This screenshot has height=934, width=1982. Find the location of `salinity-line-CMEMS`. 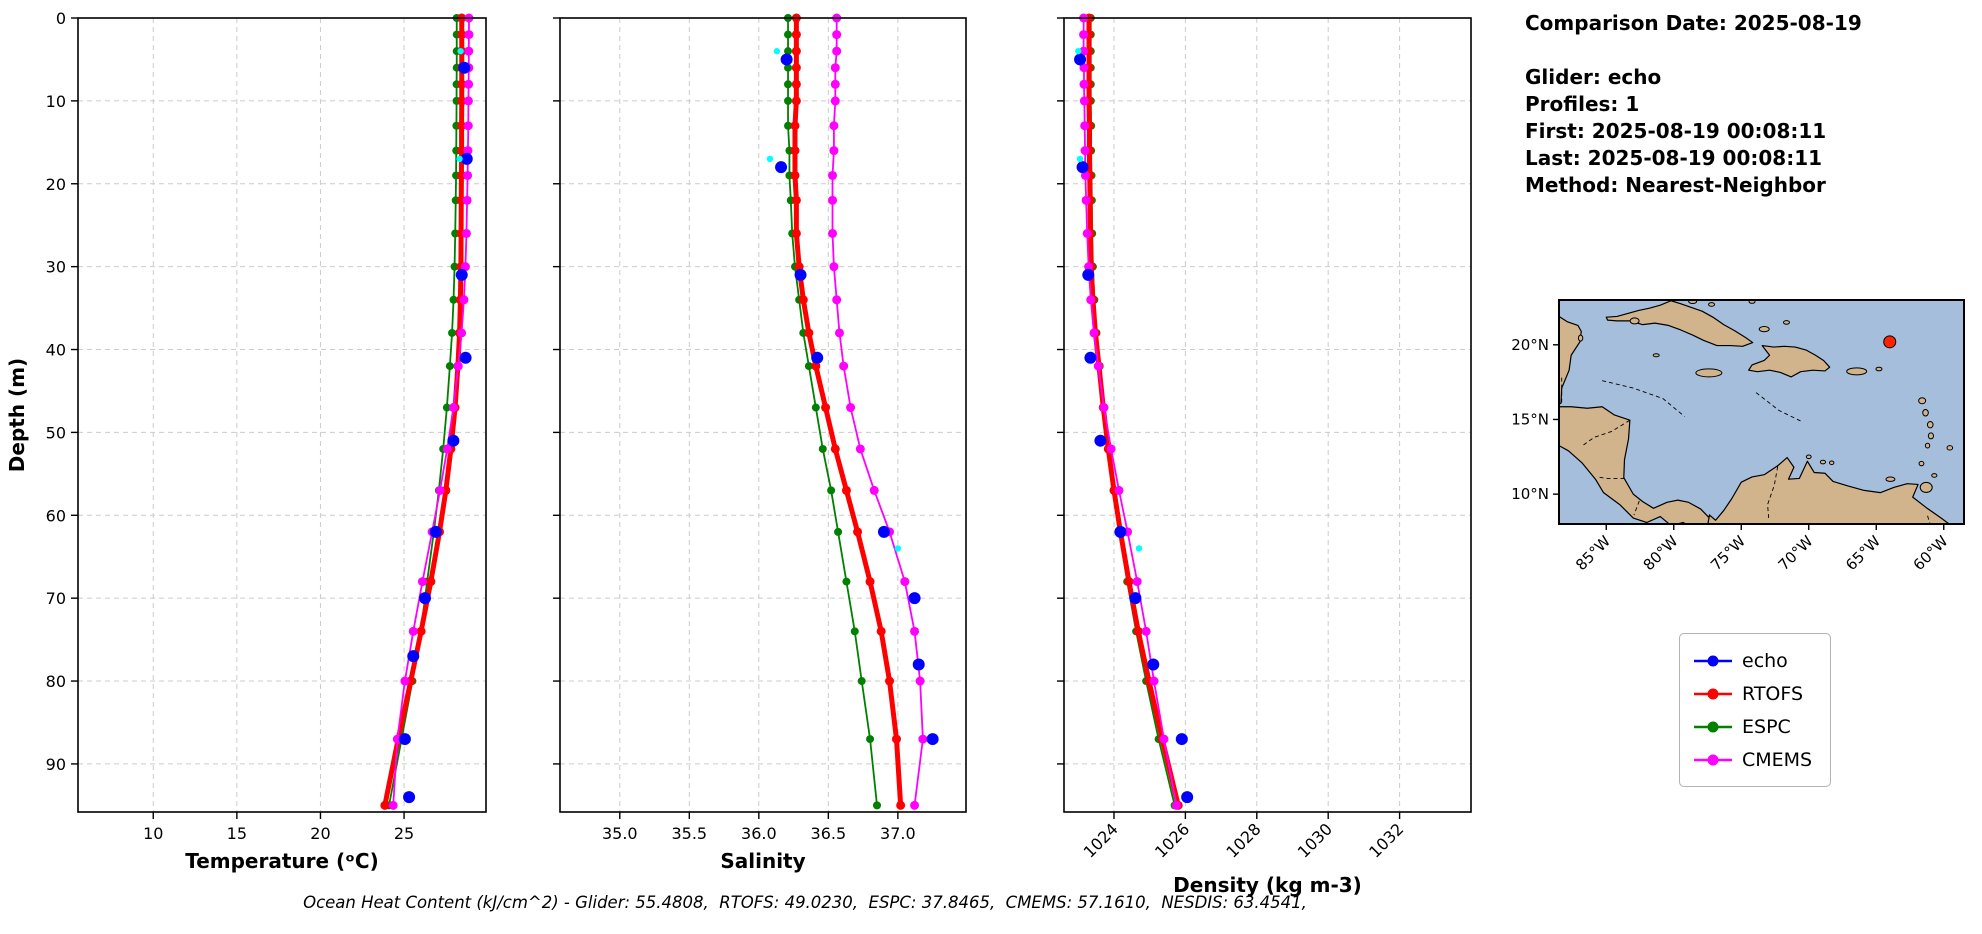

salinity-line-CMEMS is located at coordinates (877, 412).